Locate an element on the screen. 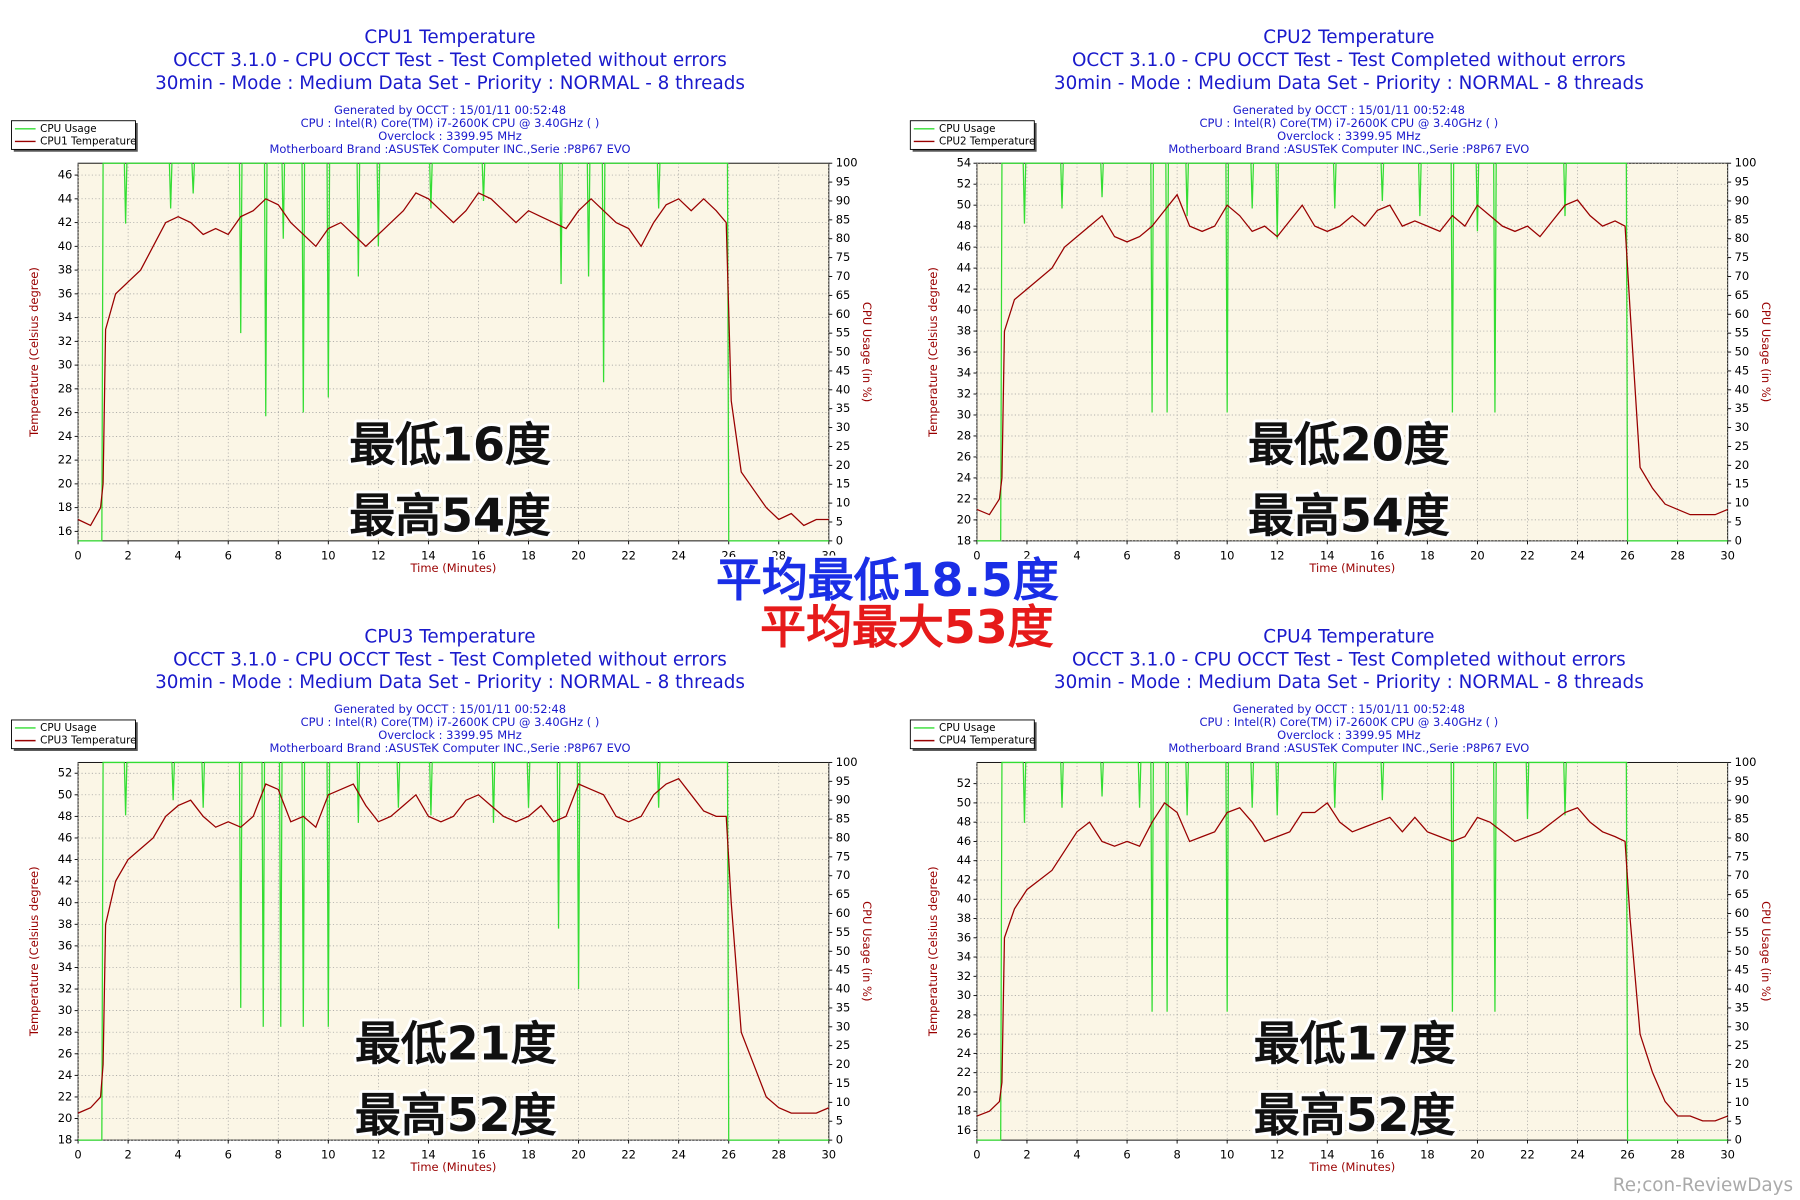 The height and width of the screenshot is (1200, 1800). x-tick-label: 28 is located at coordinates (778, 555).